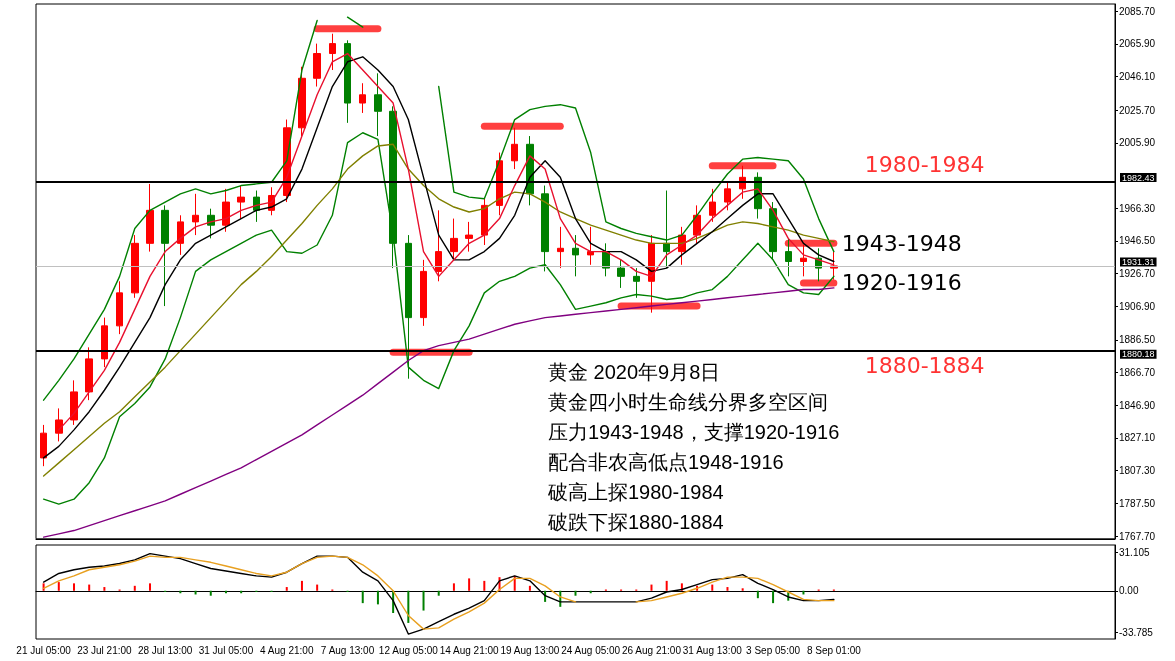 This screenshot has height=661, width=1175. What do you see at coordinates (1137, 340) in the screenshot?
I see `y-tick-label: 1886.50` at bounding box center [1137, 340].